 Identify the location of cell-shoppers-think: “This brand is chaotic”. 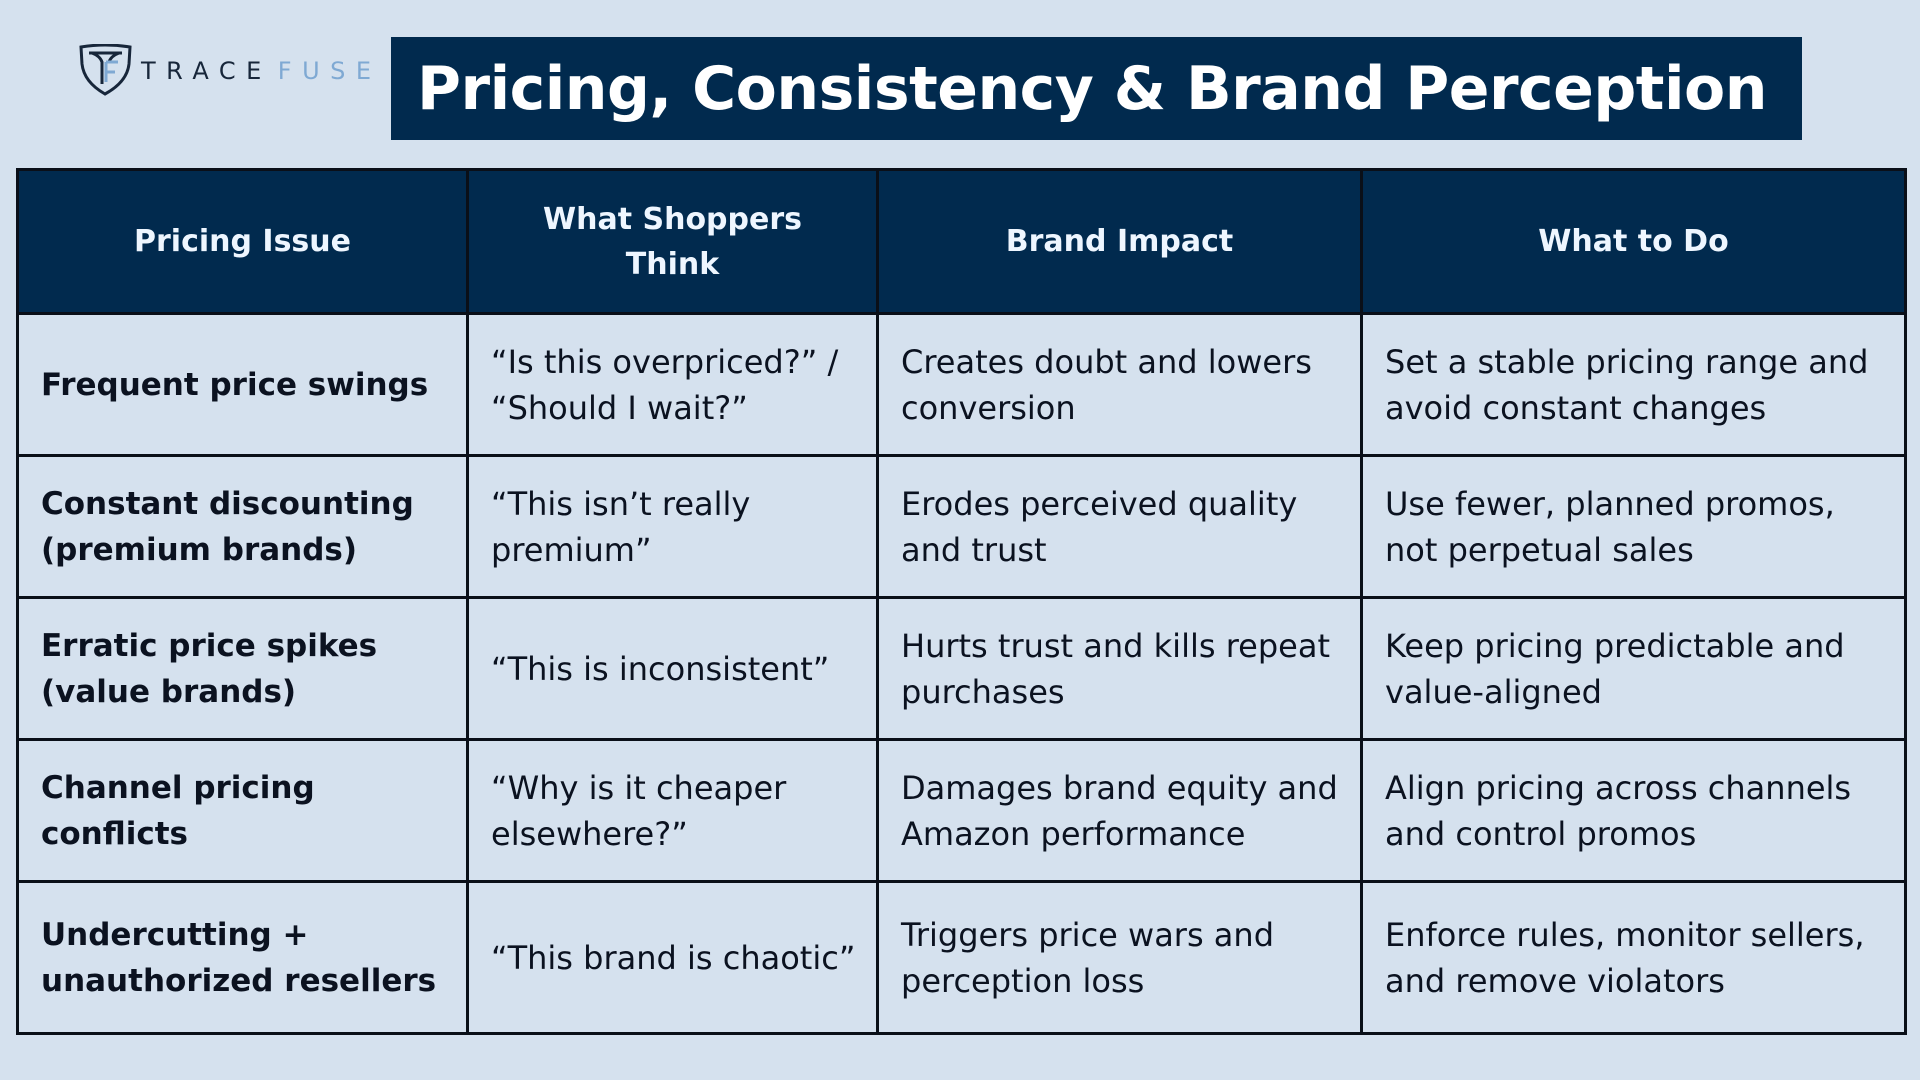
(672, 957).